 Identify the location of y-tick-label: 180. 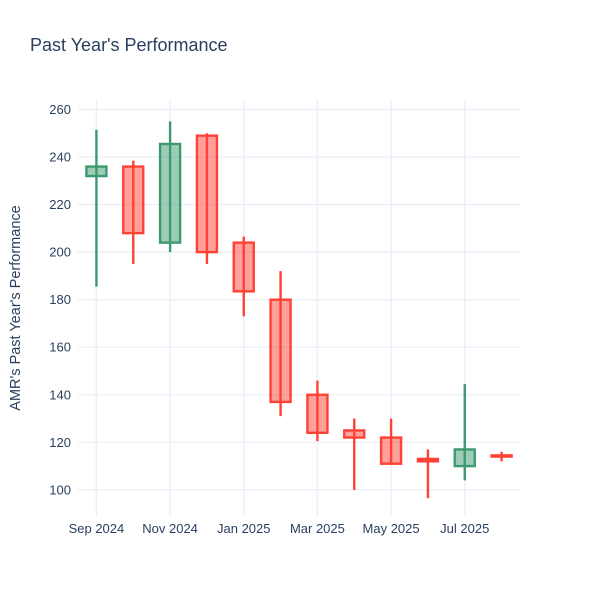
(60, 299).